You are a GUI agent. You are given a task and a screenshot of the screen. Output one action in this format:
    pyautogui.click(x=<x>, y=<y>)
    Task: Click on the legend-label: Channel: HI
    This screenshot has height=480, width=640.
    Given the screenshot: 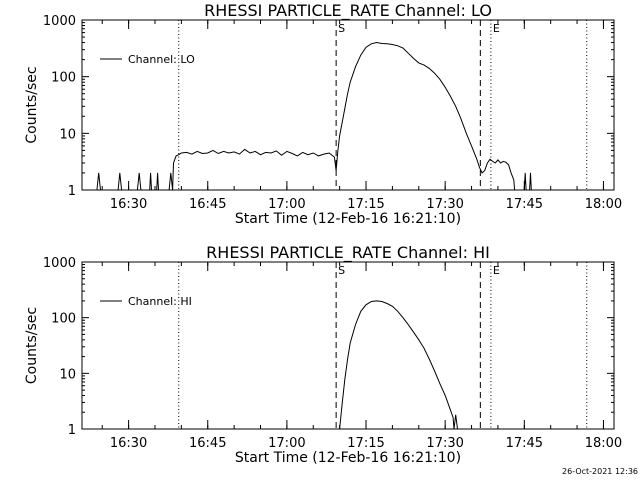 What is the action you would take?
    pyautogui.click(x=160, y=301)
    